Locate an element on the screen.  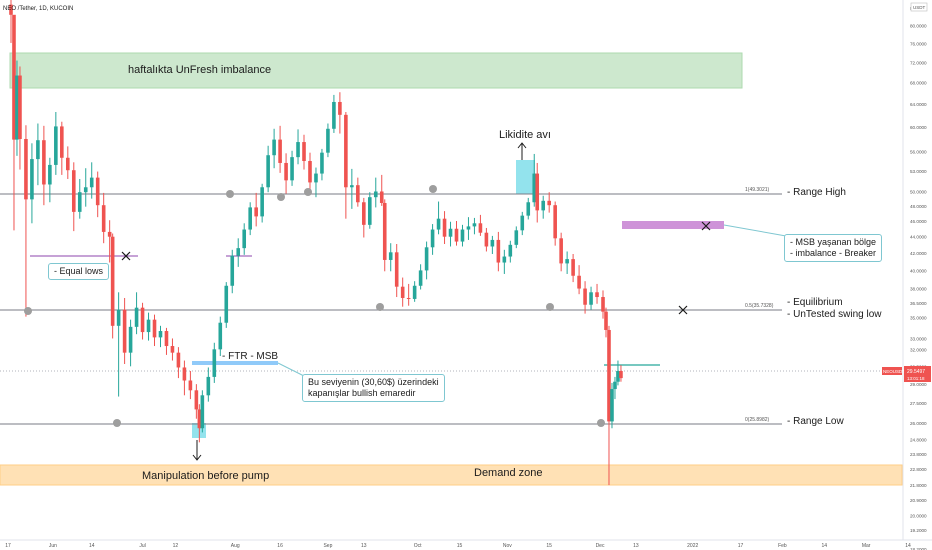
bullish-note-line-2: kapanışlar bullish emaredir is located at coordinates (362, 393).